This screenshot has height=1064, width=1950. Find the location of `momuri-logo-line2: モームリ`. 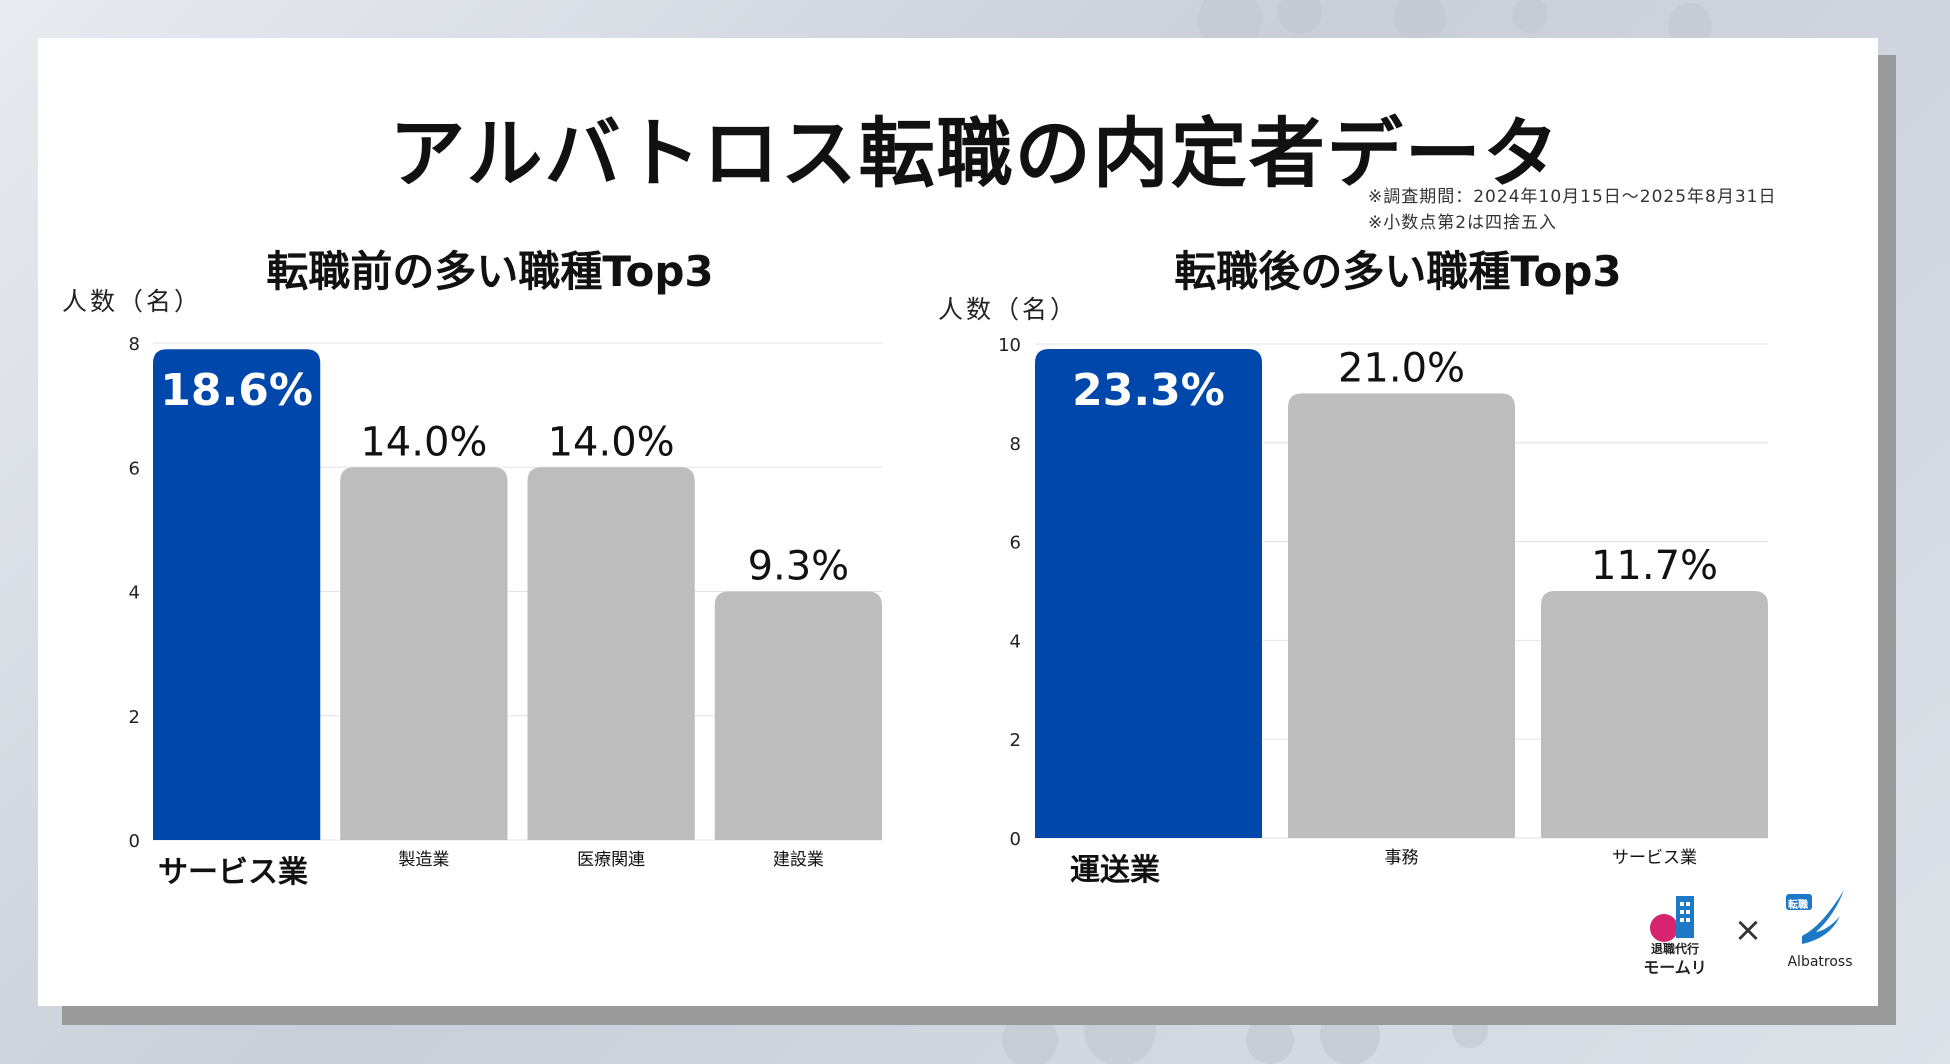

momuri-logo-line2: モームリ is located at coordinates (1675, 967).